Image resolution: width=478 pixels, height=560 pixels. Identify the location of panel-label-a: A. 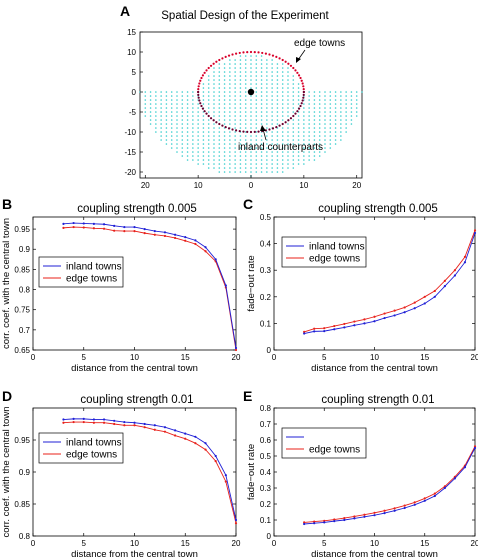
(125, 11).